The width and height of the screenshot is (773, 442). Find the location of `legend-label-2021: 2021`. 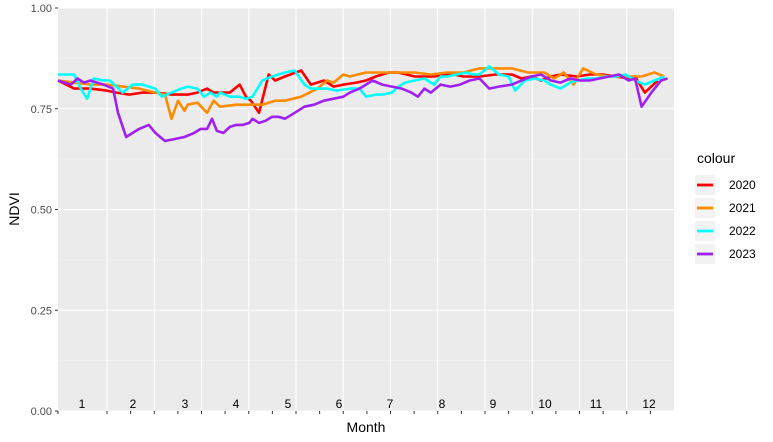

legend-label-2021: 2021 is located at coordinates (742, 208).